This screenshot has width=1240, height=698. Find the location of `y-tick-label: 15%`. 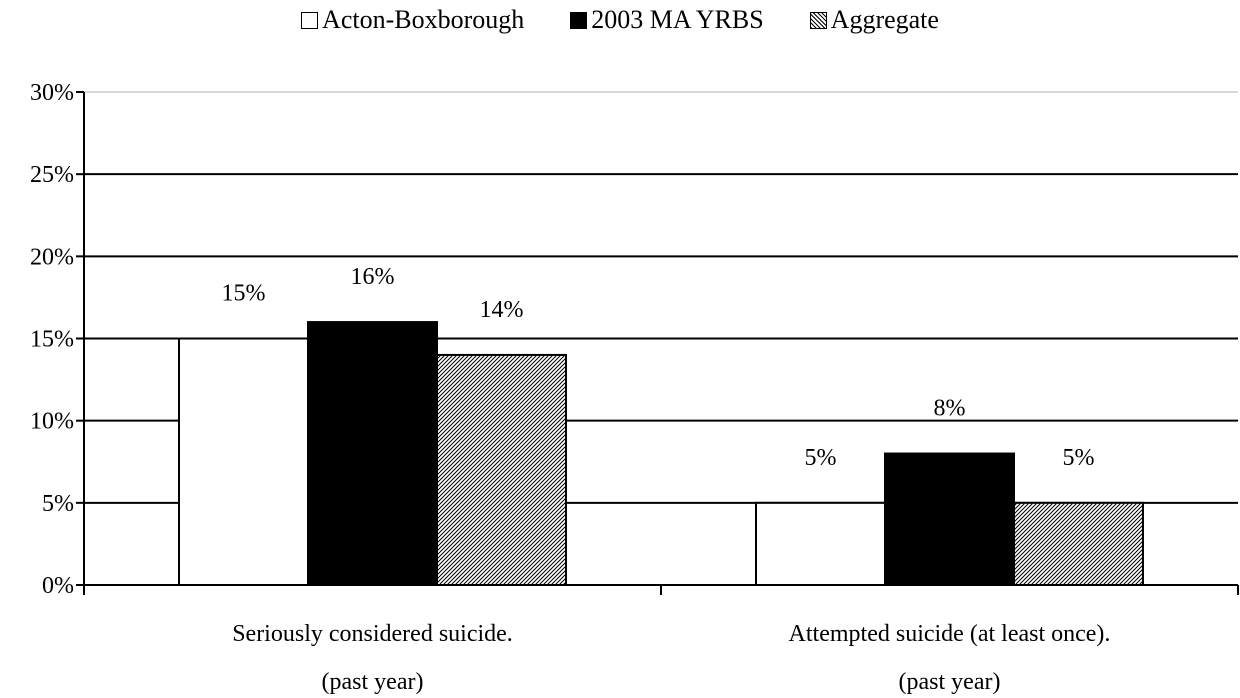

y-tick-label: 15% is located at coordinates (52, 340).